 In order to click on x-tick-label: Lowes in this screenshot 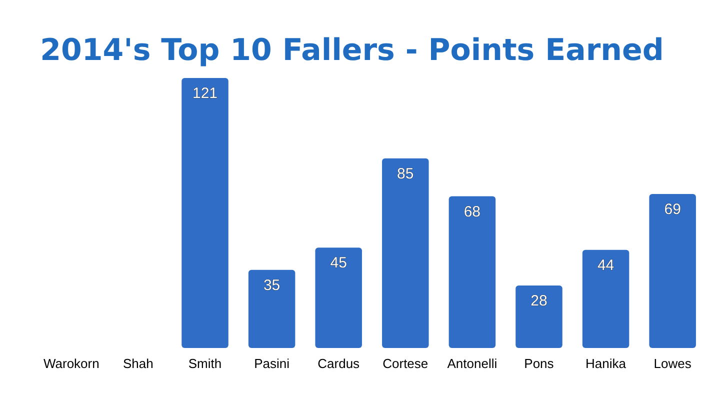, I will do `click(673, 363)`.